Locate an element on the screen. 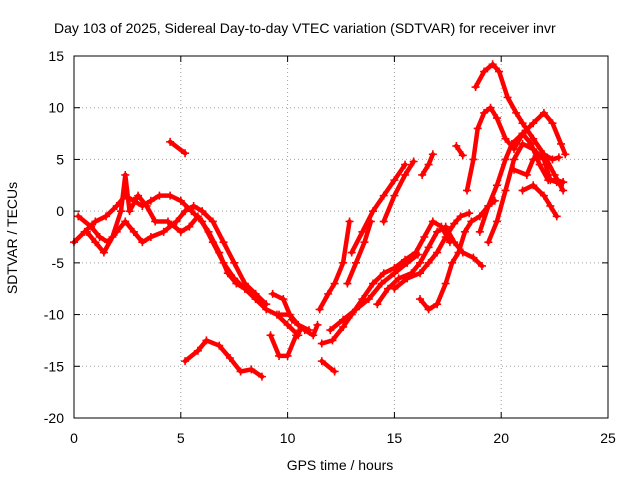 This screenshot has height=480, width=640. series-sat-s is located at coordinates (427, 164).